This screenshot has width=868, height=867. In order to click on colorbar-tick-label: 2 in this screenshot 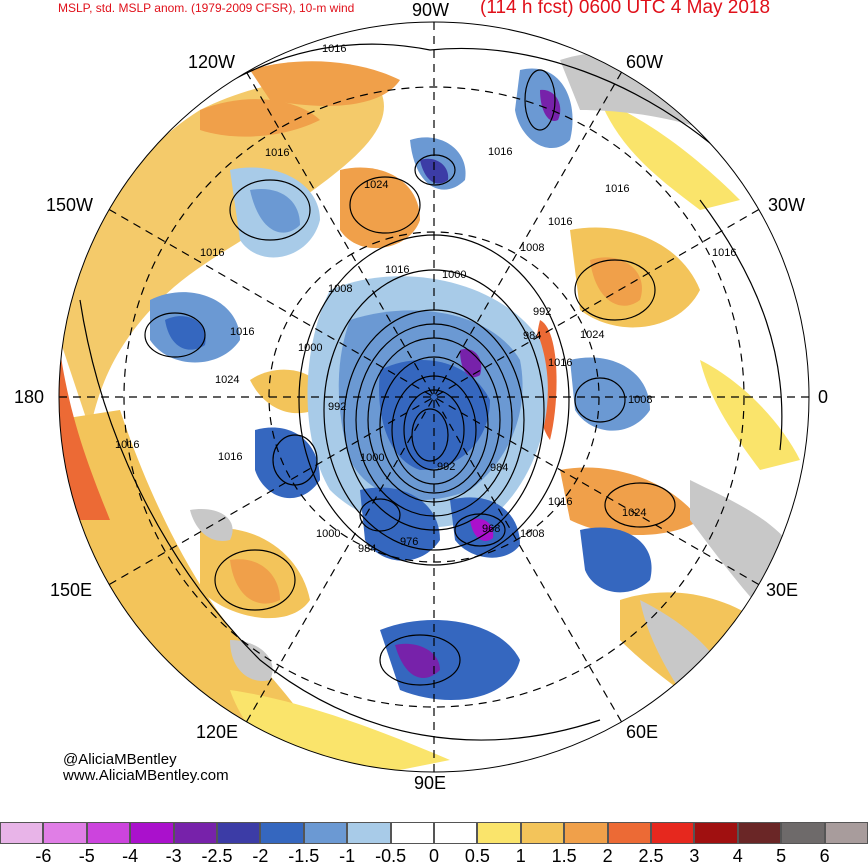, I will do `click(607, 856)`.